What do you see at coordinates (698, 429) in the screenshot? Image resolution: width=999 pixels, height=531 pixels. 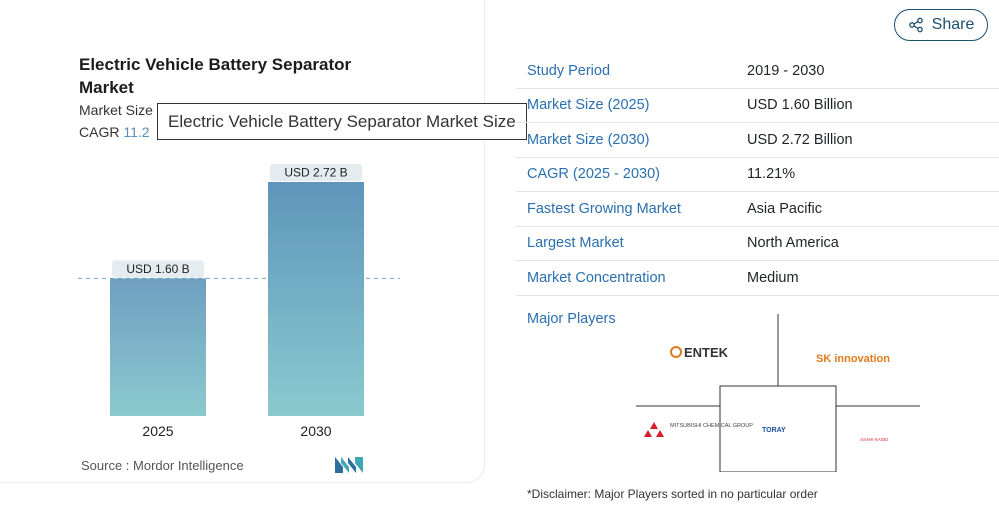 I see `mitsubishi-chemical-logo: MITSUBISHI CHEMICAL GROUP` at bounding box center [698, 429].